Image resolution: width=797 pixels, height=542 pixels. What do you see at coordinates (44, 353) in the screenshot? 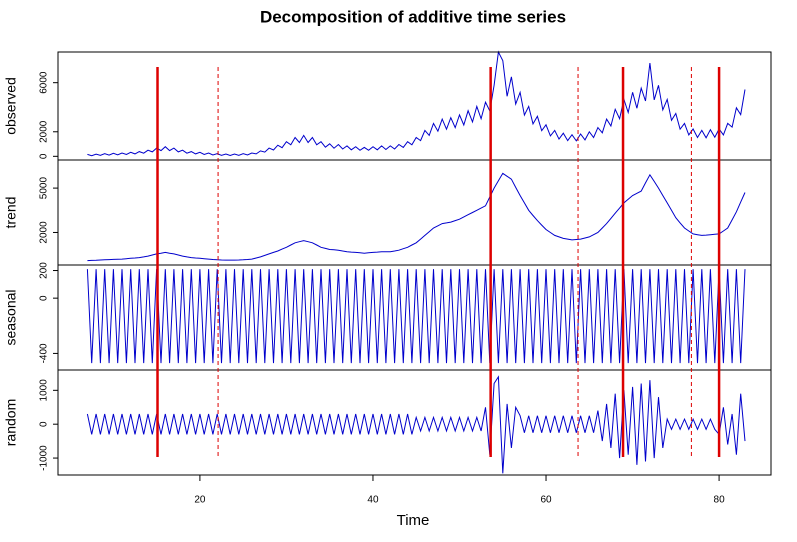
I see `y-tick-label: -400` at bounding box center [44, 353].